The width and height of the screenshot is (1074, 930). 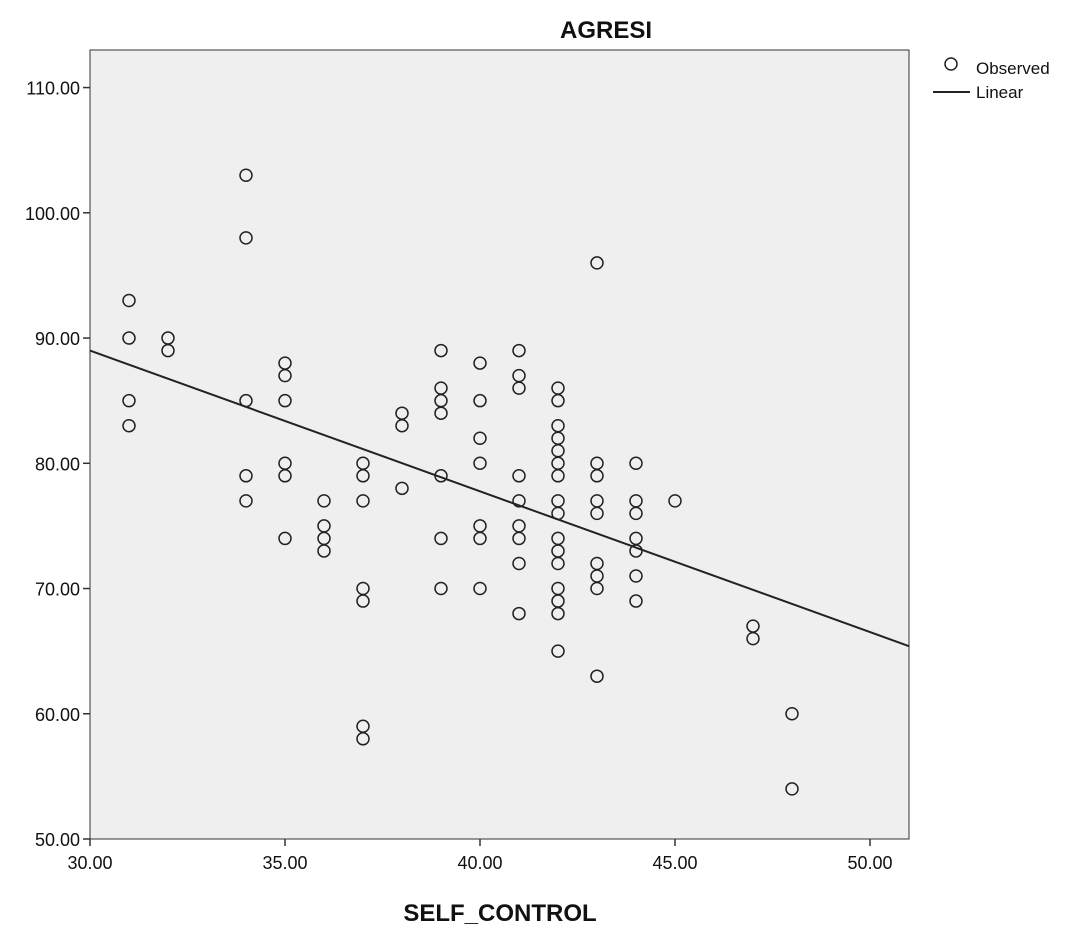 What do you see at coordinates (52, 214) in the screenshot?
I see `y-tick-label: 100.00` at bounding box center [52, 214].